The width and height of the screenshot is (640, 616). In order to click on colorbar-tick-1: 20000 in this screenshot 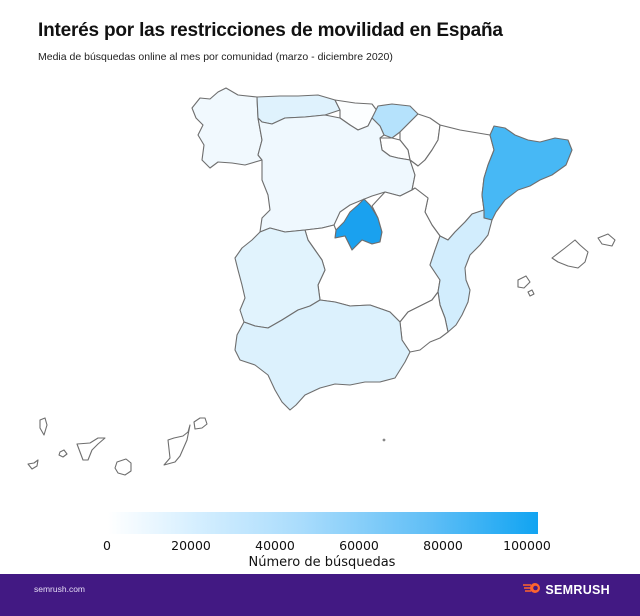, I will do `click(191, 545)`.